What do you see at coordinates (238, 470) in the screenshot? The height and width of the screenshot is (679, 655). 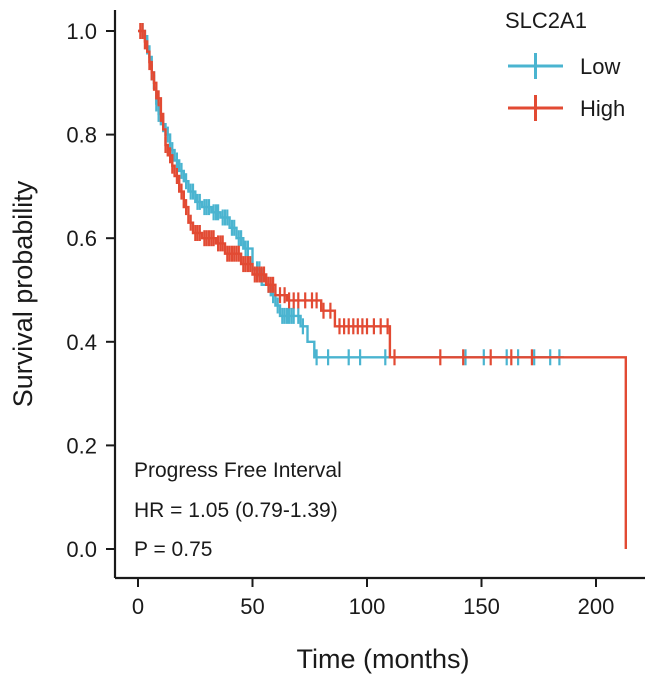 I see `annotation-endpoint: Progress Free Interval` at bounding box center [238, 470].